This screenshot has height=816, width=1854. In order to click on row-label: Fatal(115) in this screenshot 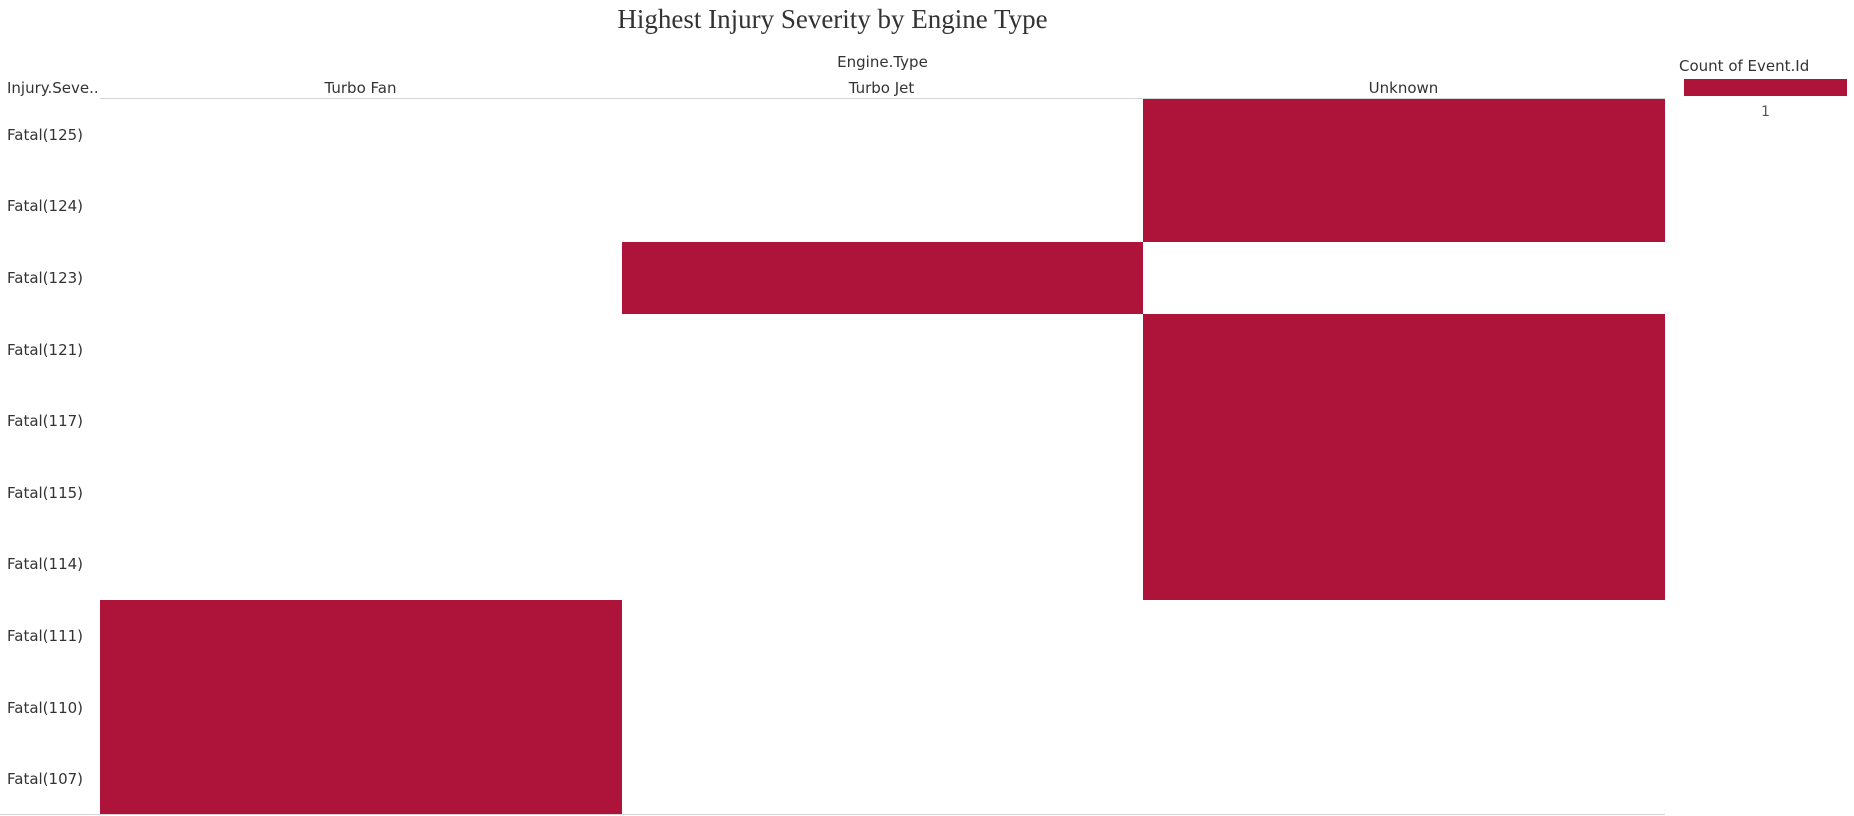, I will do `click(45, 492)`.